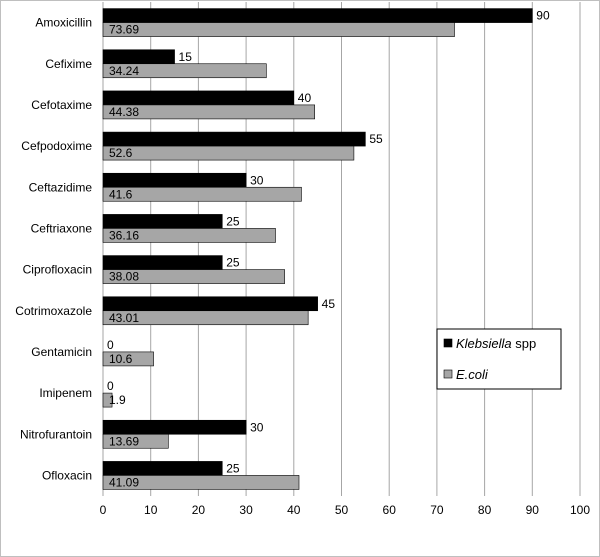 This screenshot has height=557, width=600. I want to click on bar-klebsiella-ciprofloxacin, so click(162, 262).